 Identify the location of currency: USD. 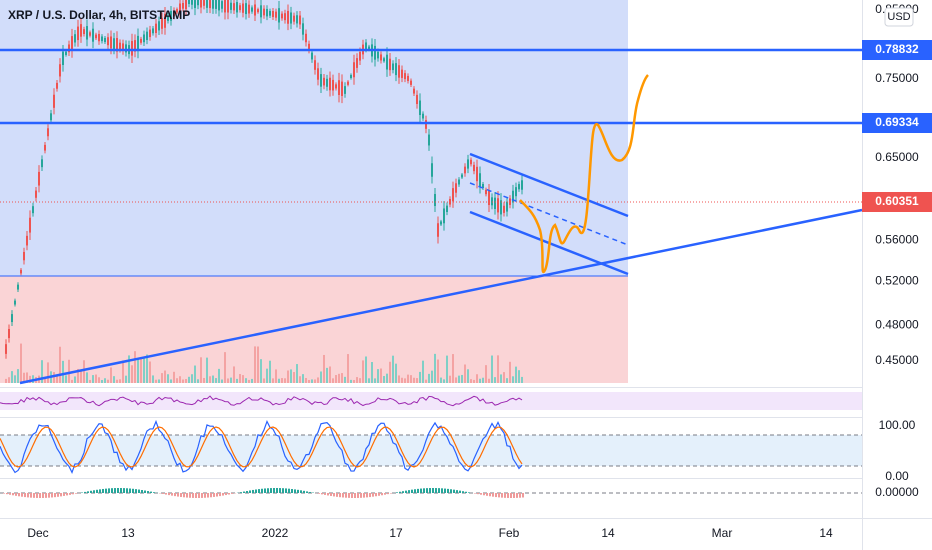
(898, 17).